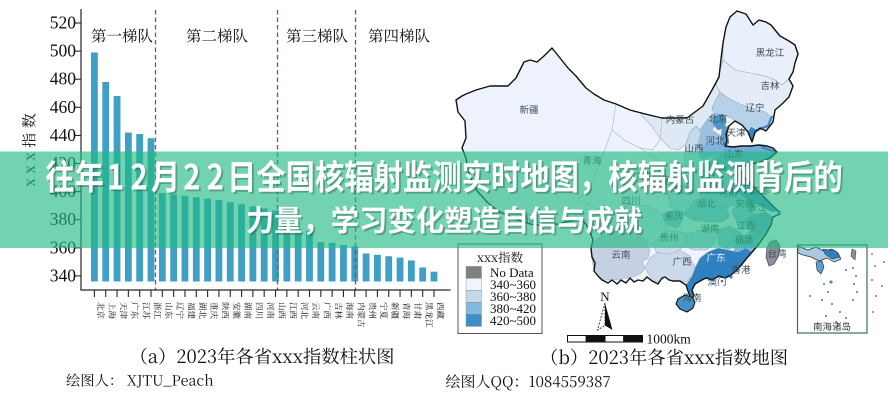 Image resolution: width=888 pixels, height=400 pixels. I want to click on svg-text: 480, so click(63, 79).